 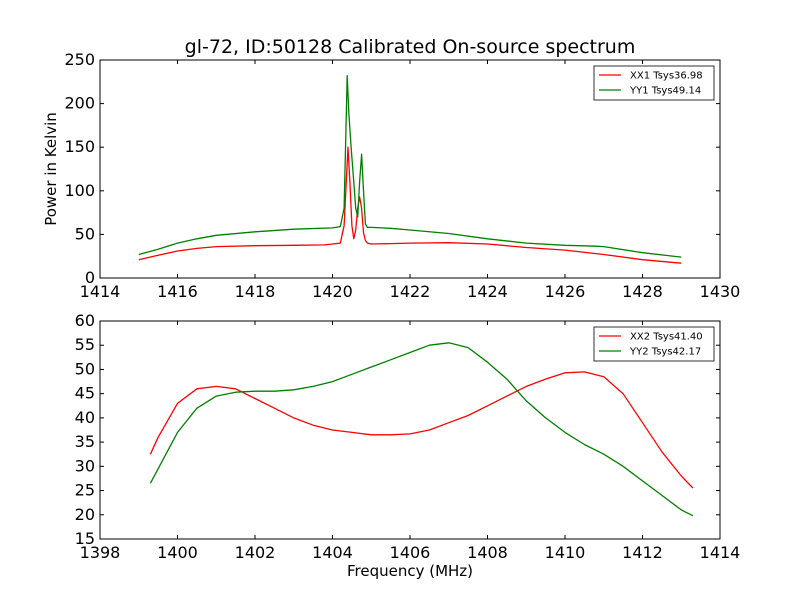 I want to click on y-tick-label: 20, so click(x=85, y=514).